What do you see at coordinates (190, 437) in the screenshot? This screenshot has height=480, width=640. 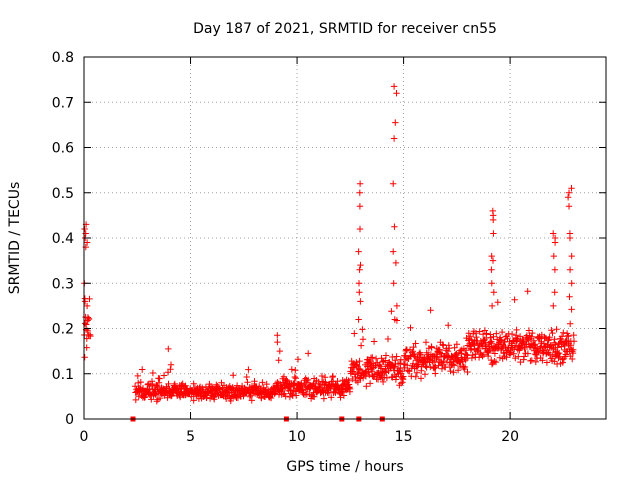 I see `x-tick-label: 5` at bounding box center [190, 437].